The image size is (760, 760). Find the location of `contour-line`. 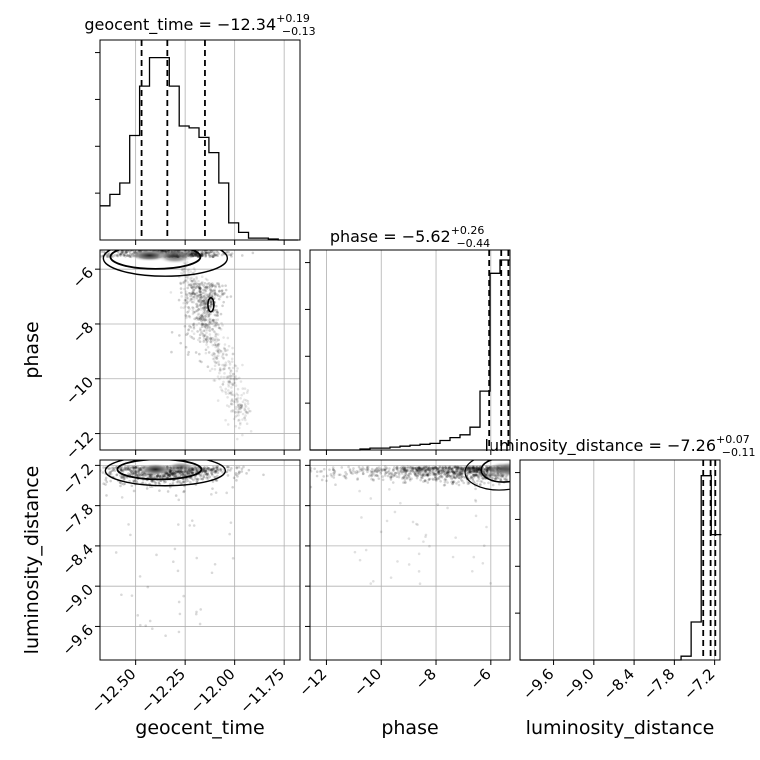

contour-line is located at coordinates (165, 473).